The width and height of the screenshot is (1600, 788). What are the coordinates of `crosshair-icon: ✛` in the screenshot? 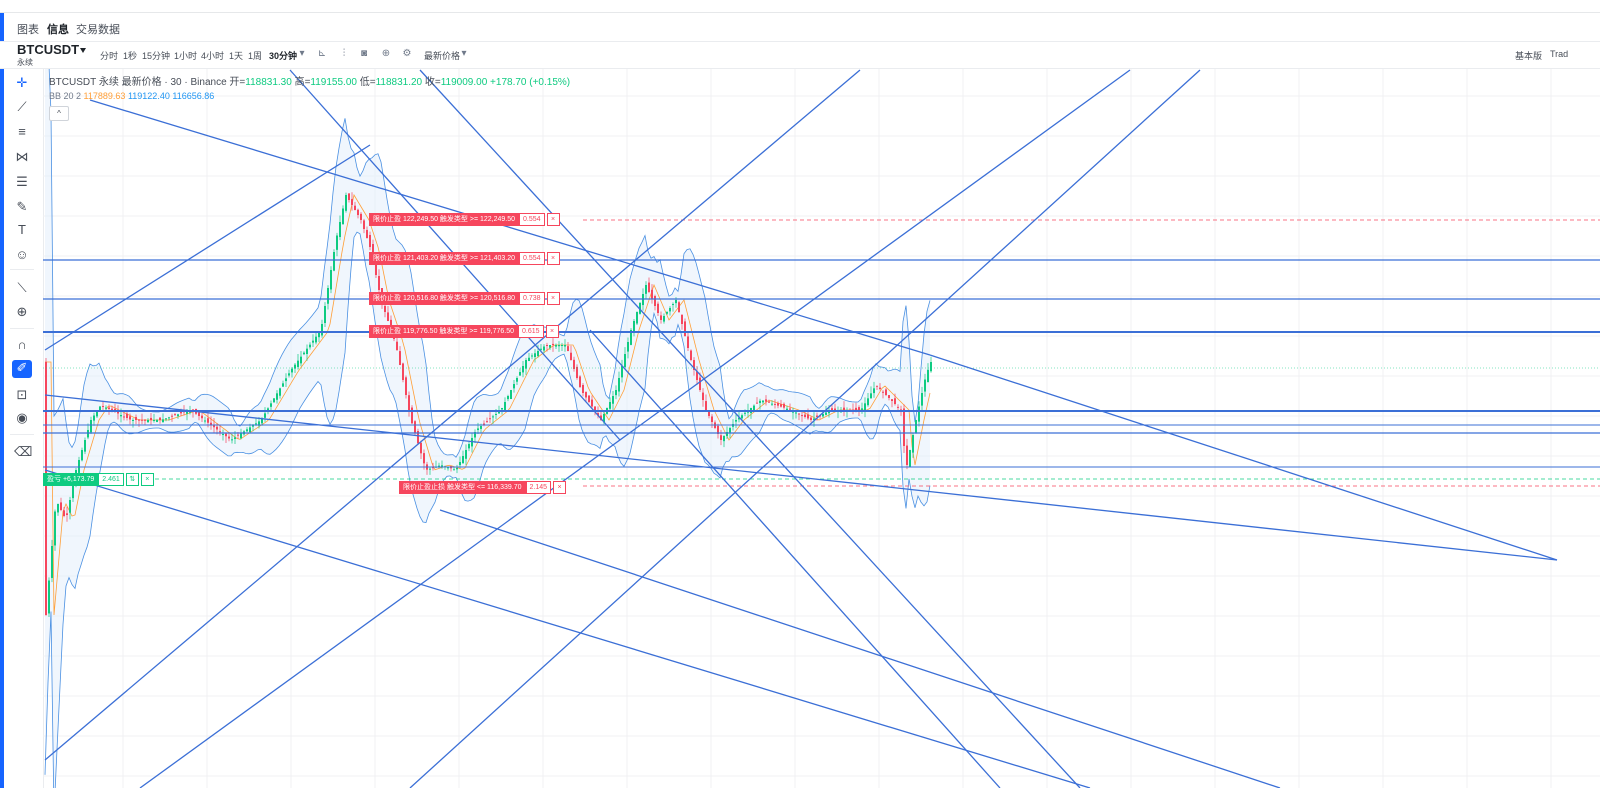 It's located at (22, 82).